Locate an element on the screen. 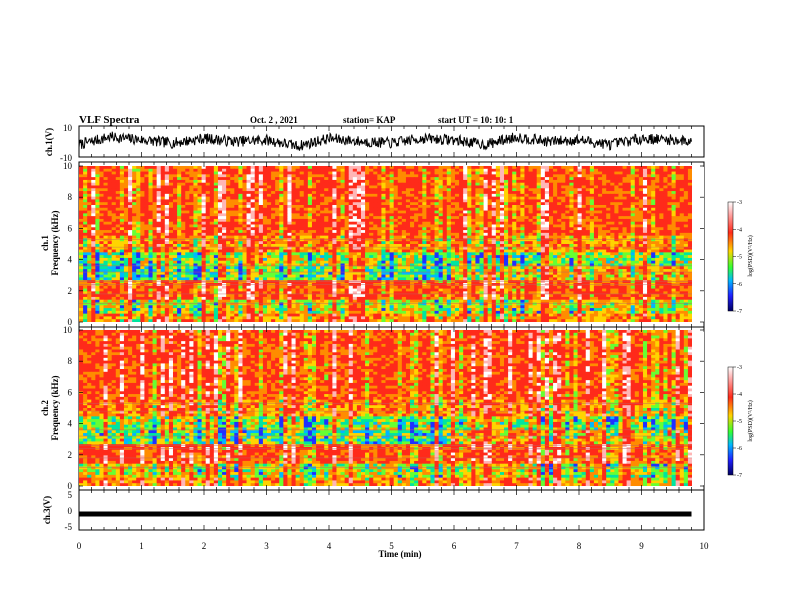 This screenshot has width=792, height=612. x-tick-label: 0 is located at coordinates (79, 546).